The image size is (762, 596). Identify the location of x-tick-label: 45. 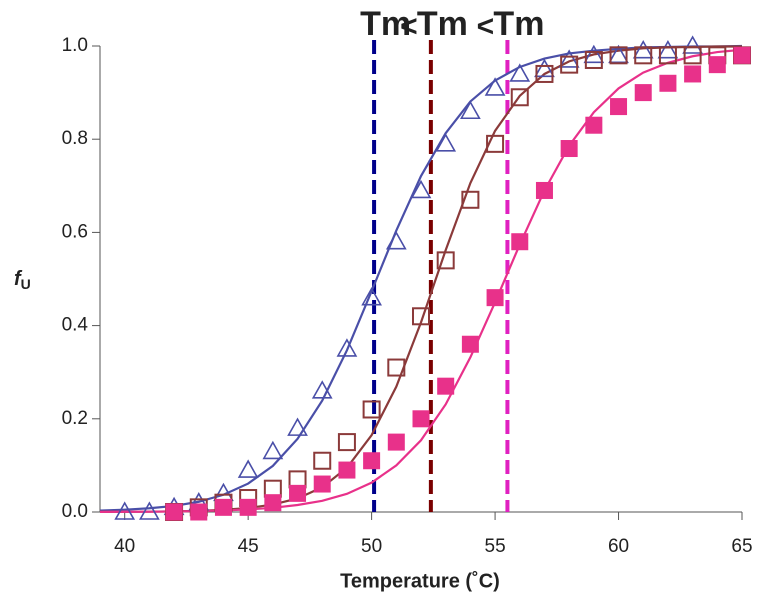
(248, 546).